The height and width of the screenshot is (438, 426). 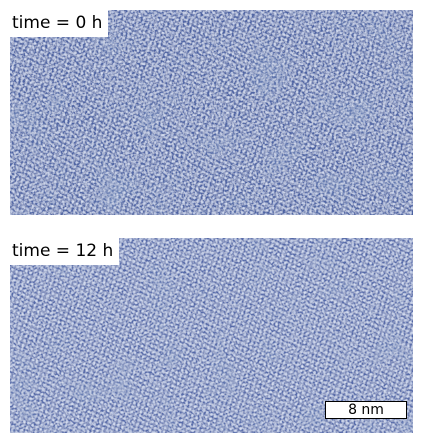 I want to click on time-label: time = 12 h, so click(x=65, y=251).